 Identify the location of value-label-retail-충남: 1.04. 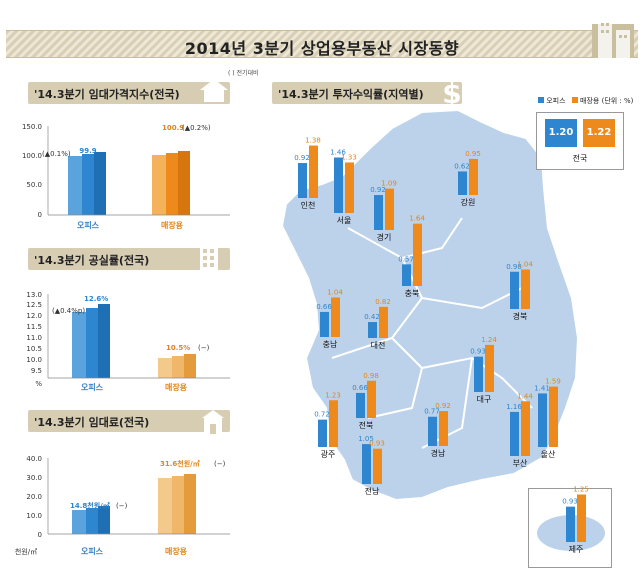
(335, 292).